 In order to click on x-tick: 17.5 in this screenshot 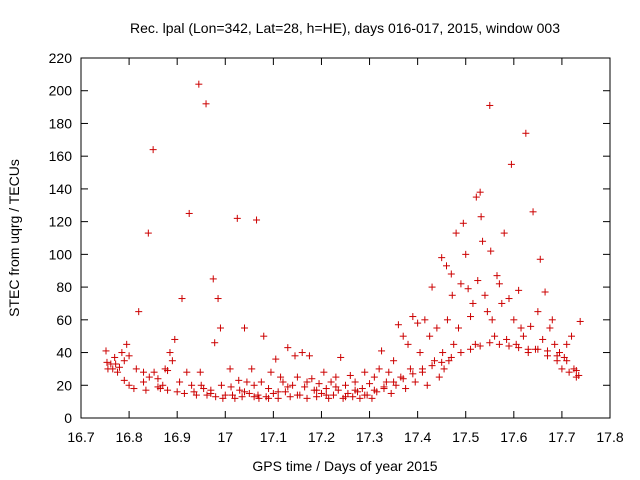, I will do `click(466, 251)`.